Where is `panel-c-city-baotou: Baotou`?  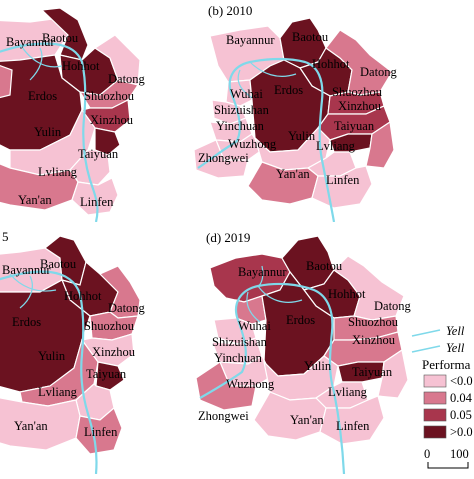
panel-c-city-baotou: Baotou is located at coordinates (58, 264).